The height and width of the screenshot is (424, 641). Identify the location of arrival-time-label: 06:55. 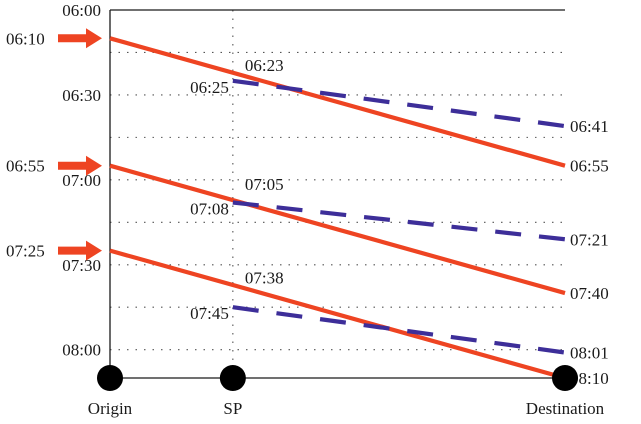
(589, 166).